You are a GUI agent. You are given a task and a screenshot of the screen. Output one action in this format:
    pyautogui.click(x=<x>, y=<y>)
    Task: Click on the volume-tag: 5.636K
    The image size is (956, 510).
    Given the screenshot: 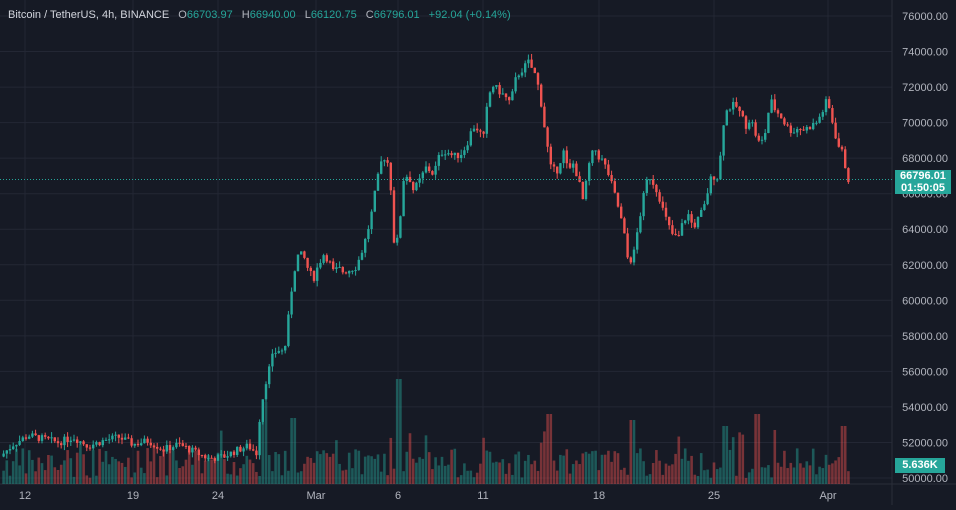 What is the action you would take?
    pyautogui.click(x=920, y=465)
    